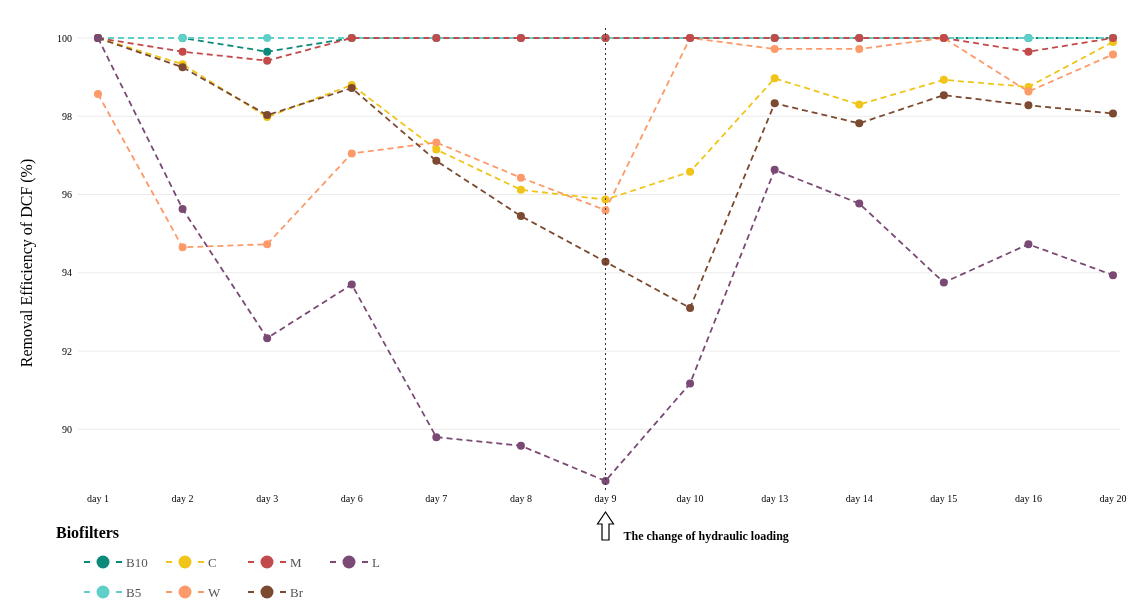  What do you see at coordinates (351, 498) in the screenshot?
I see `x-tick-label: day 6` at bounding box center [351, 498].